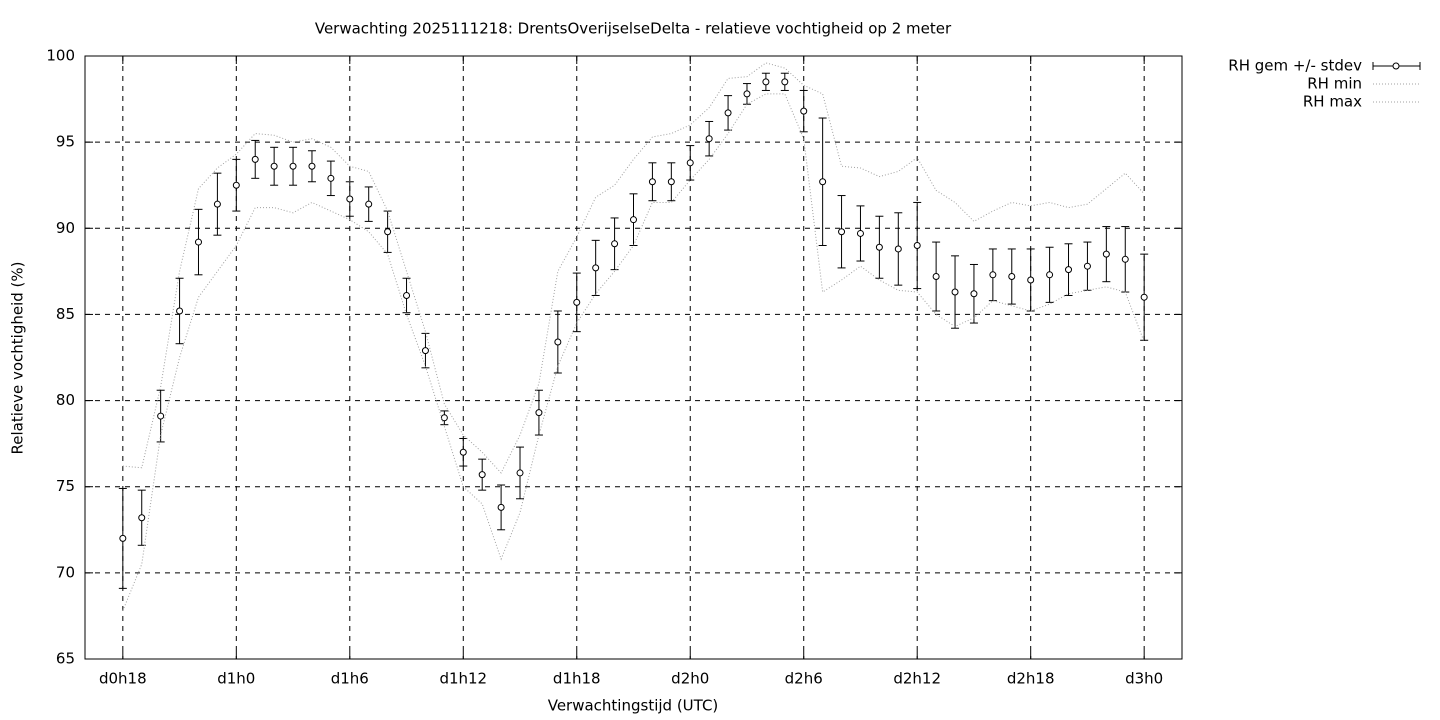 The width and height of the screenshot is (1440, 720). Describe the element at coordinates (1332, 102) in the screenshot. I see `legend-label: RH max` at that location.